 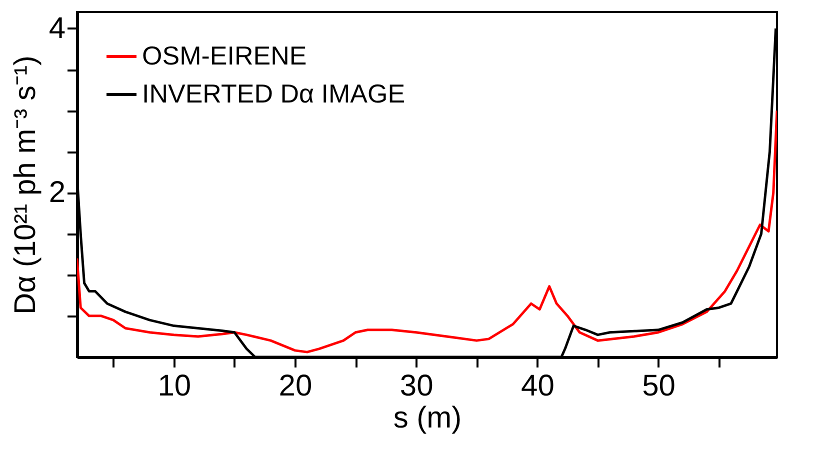 What do you see at coordinates (224, 55) in the screenshot?
I see `legend-label: OSM-EIRENE` at bounding box center [224, 55].